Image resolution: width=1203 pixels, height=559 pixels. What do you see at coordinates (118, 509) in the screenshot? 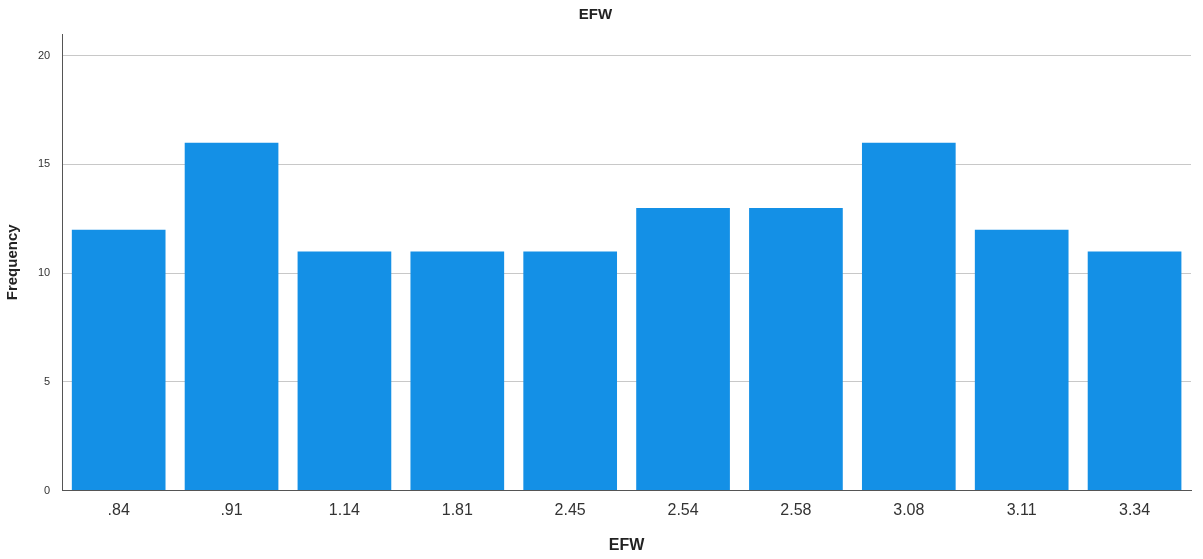
I see `x-tick-label: .84` at bounding box center [118, 509].